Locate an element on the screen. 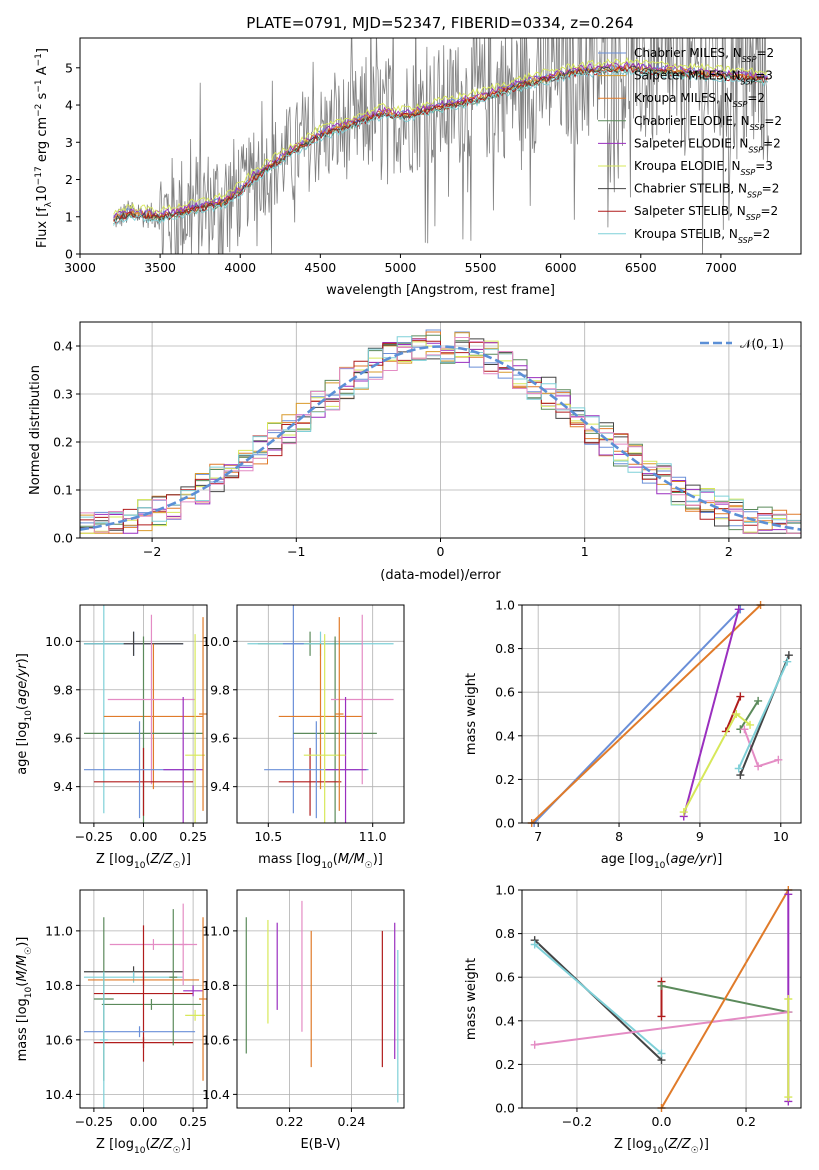  legend-count: =3 is located at coordinates (764, 76).